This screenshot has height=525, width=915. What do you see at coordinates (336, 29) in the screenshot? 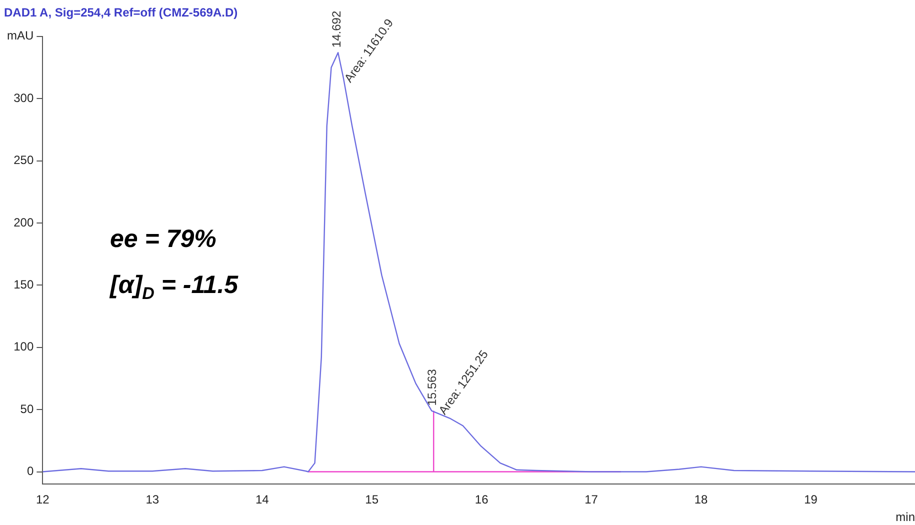
I see `annotation: 14.692` at bounding box center [336, 29].